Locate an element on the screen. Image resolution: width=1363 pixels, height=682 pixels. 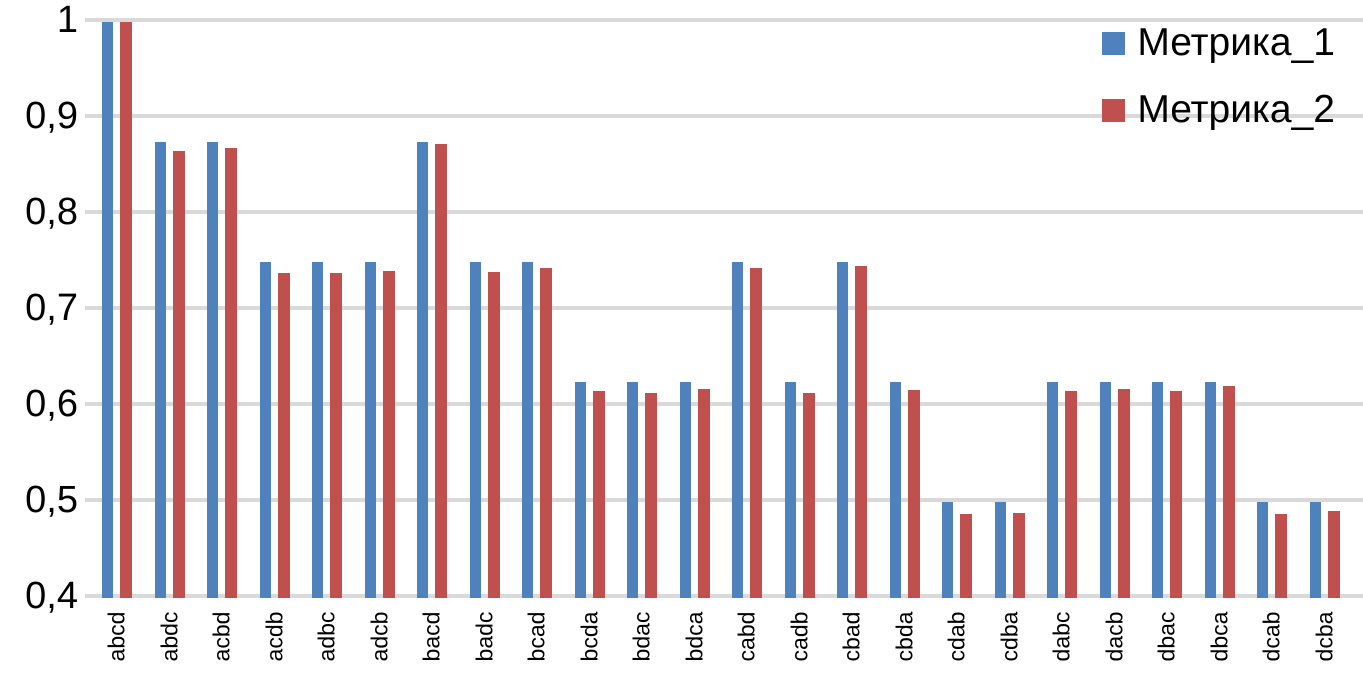
legend-swatch-metrika-1-icon is located at coordinates (1114, 43).